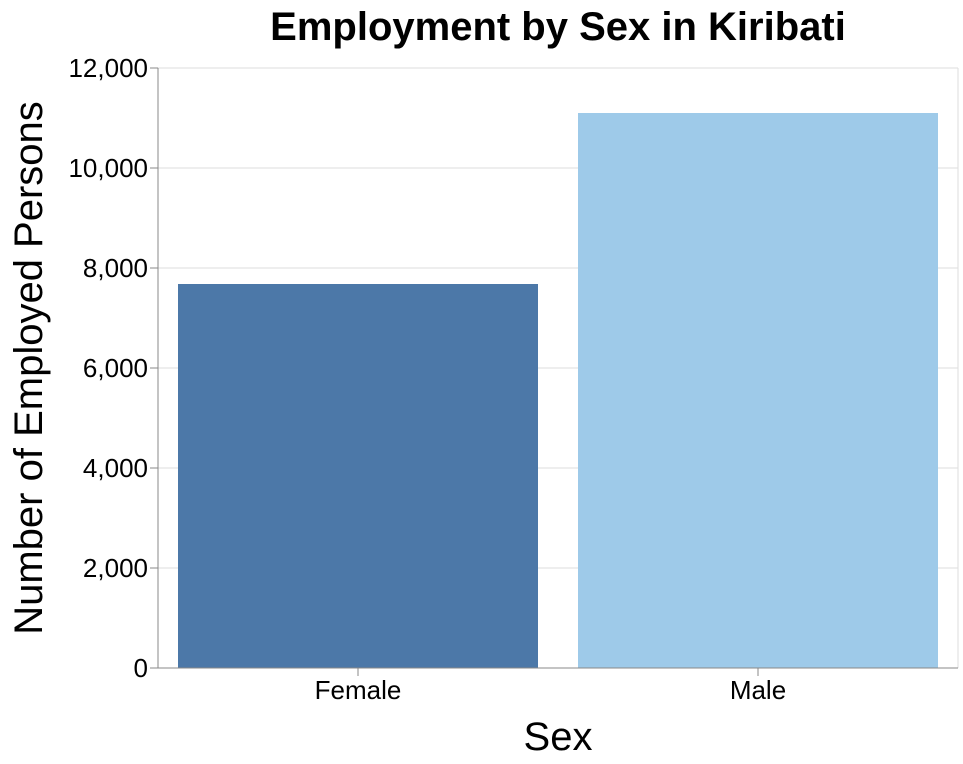 This screenshot has width=963, height=764. What do you see at coordinates (115, 568) in the screenshot?
I see `y-tick-label: 2,000` at bounding box center [115, 568].